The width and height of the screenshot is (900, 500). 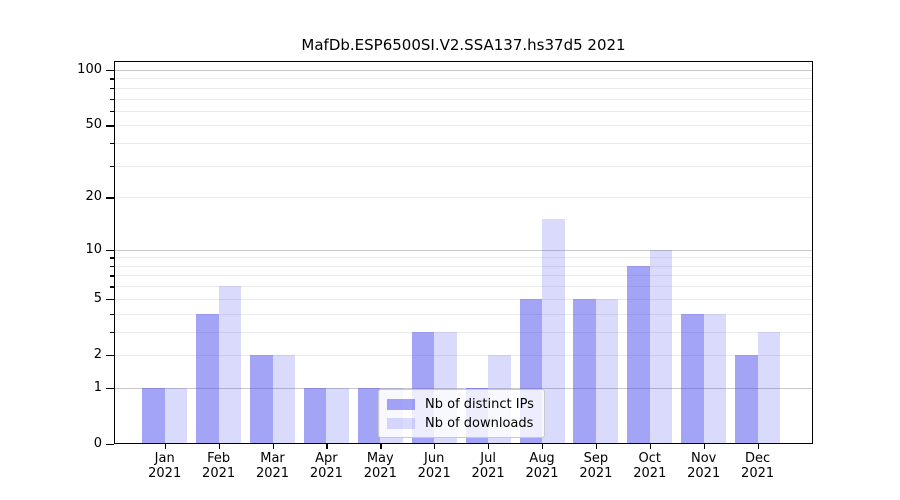 I want to click on legend-item-distinct-ips: Nb of distinct IPs, so click(x=461, y=404).